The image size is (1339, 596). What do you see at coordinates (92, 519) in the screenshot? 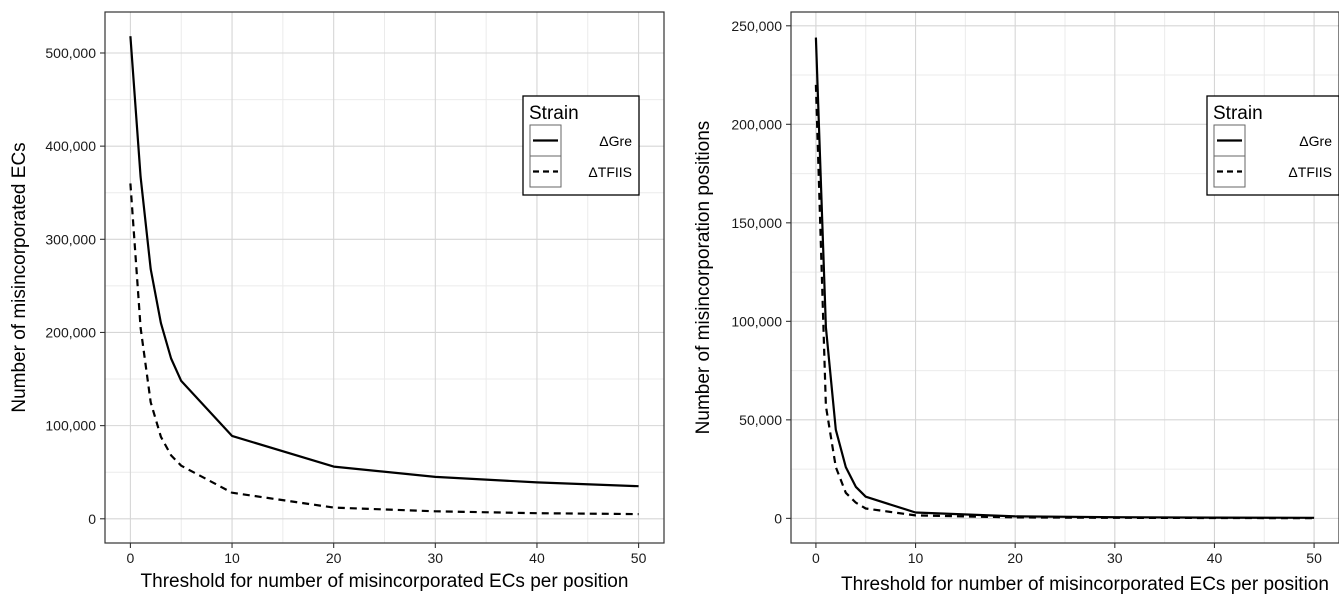
I see `left-y-tick-label: 0` at bounding box center [92, 519].